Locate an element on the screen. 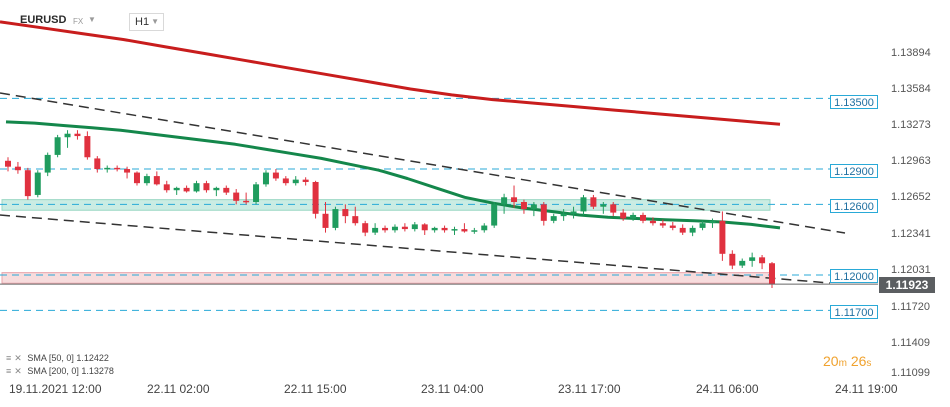 The height and width of the screenshot is (407, 950). y-tick-label: 1.12652 is located at coordinates (911, 197).